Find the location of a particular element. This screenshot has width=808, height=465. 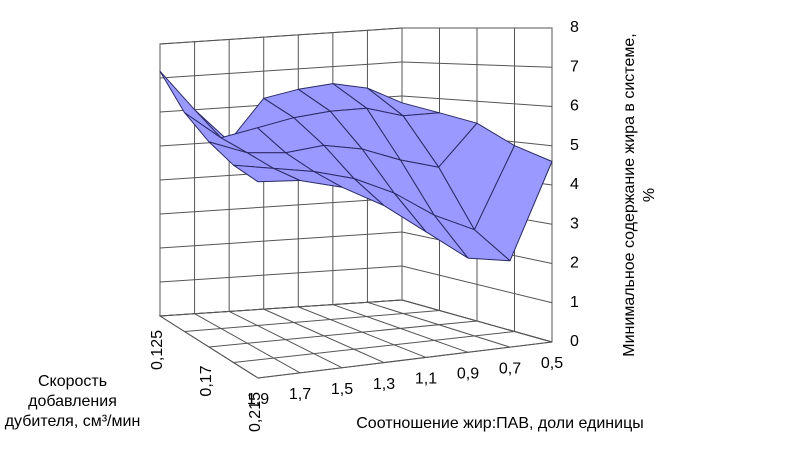

depth-tick-label: 0,125 is located at coordinates (157, 350).